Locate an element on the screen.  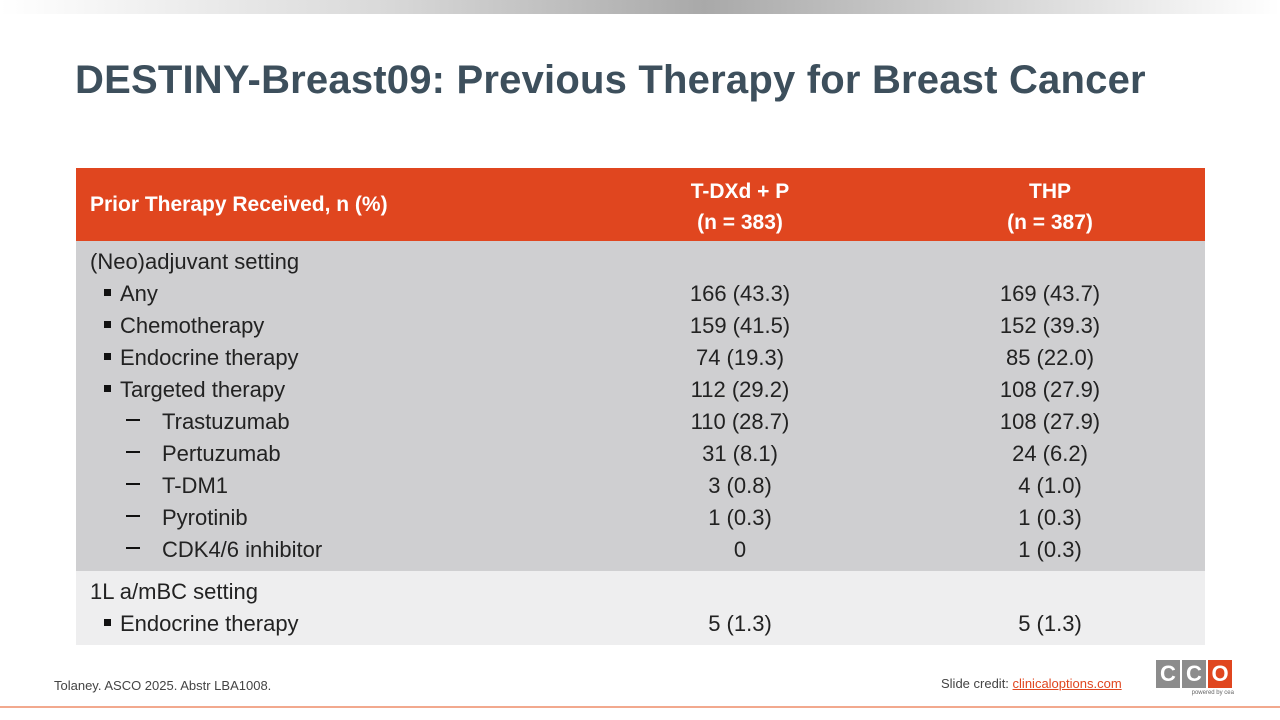
header-thp: THP (n = 387) is located at coordinates (1050, 207).